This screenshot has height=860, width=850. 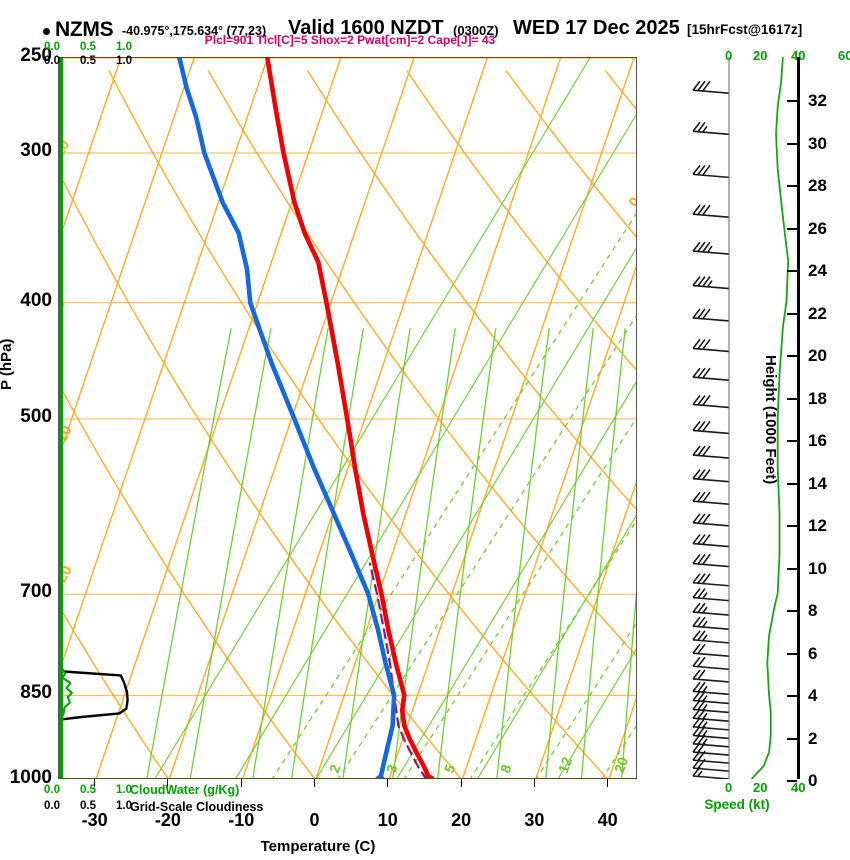 I want to click on height-tick-10: 10, so click(x=817, y=568).